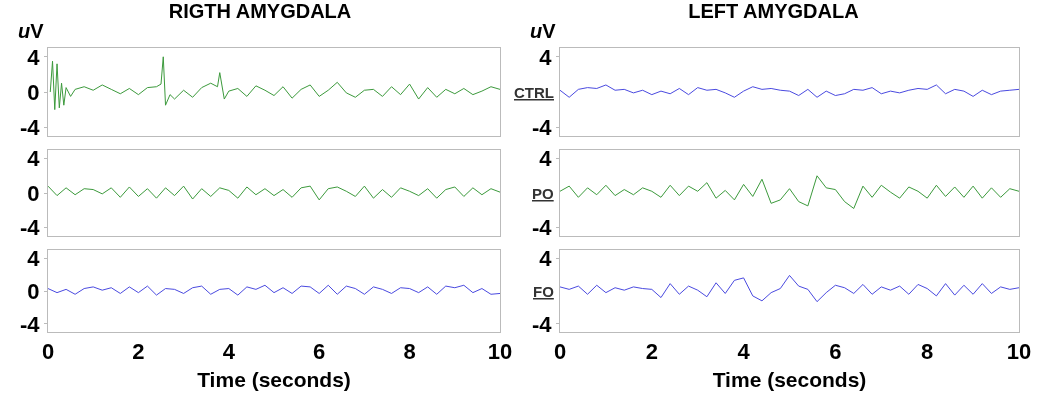 Image resolution: width=1047 pixels, height=410 pixels. I want to click on chart-title: LEFT AMYGDALA, so click(773, 11).